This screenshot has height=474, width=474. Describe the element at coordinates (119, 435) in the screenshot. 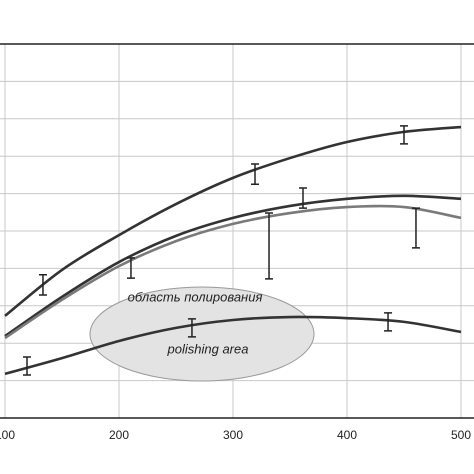

I see `x-tick-label: 200` at that location.